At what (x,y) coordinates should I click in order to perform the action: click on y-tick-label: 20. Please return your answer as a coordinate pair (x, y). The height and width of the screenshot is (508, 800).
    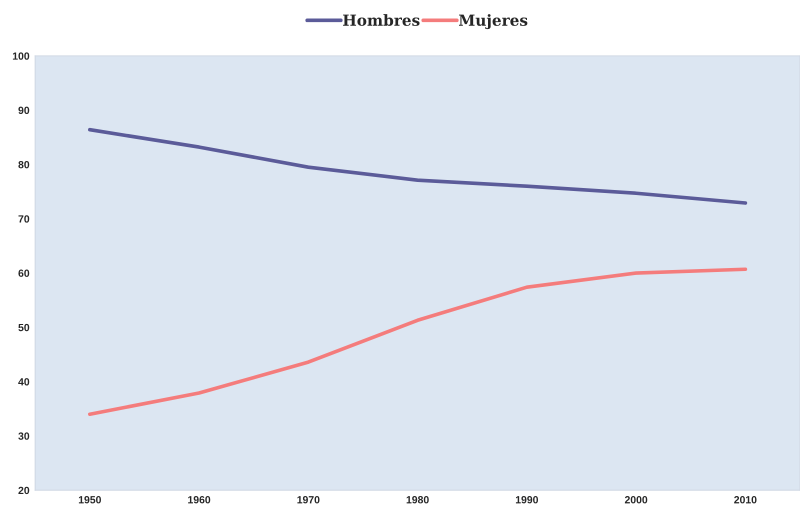
    Looking at the image, I should click on (24, 490).